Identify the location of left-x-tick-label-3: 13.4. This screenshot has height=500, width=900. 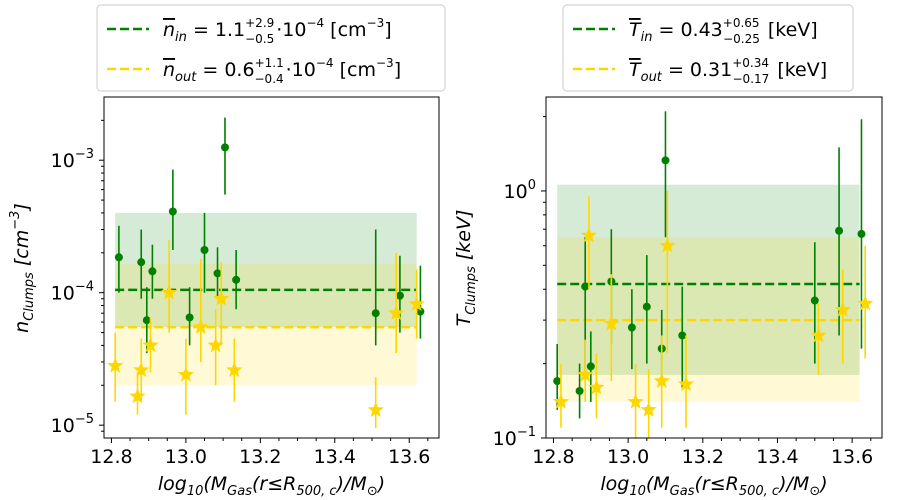
(335, 457).